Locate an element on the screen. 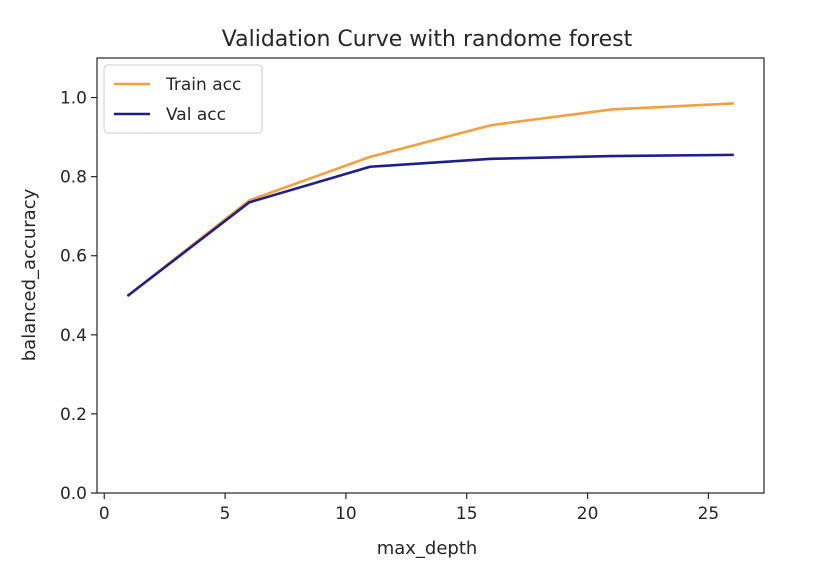 The width and height of the screenshot is (818, 578). y-tick-label: 1.0 is located at coordinates (73, 99).